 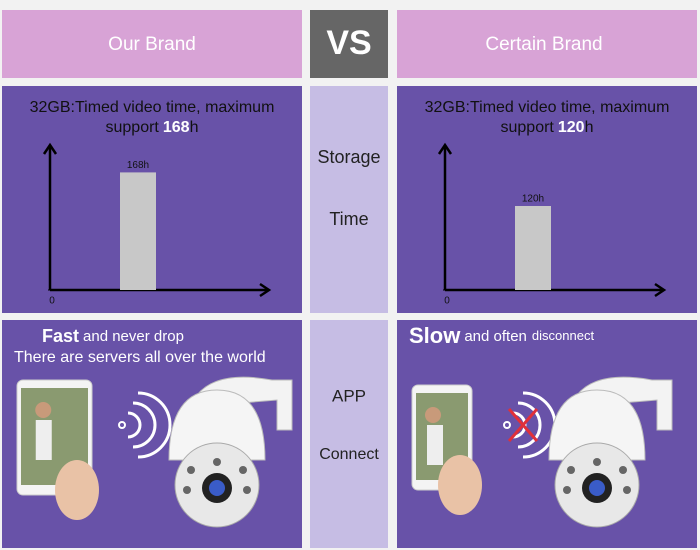 I want to click on row-label: Connect, so click(x=349, y=454).